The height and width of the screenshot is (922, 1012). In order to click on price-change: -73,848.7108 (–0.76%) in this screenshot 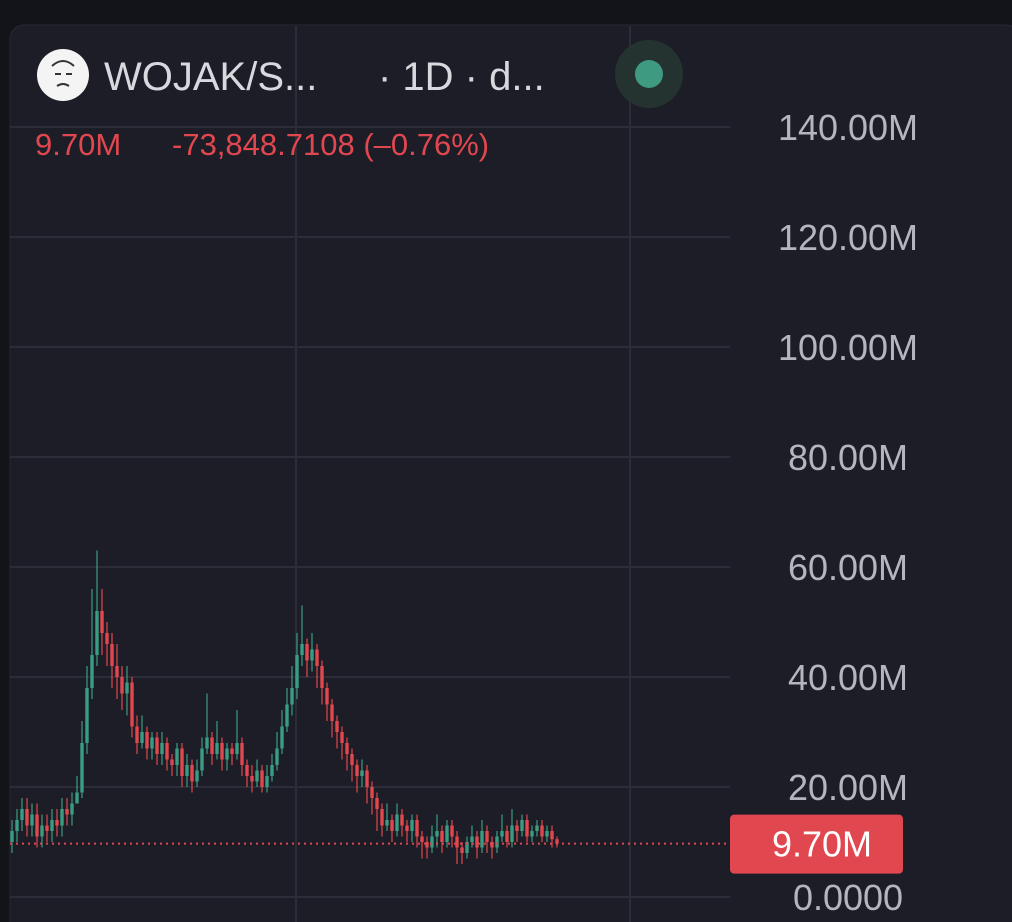, I will do `click(330, 144)`.